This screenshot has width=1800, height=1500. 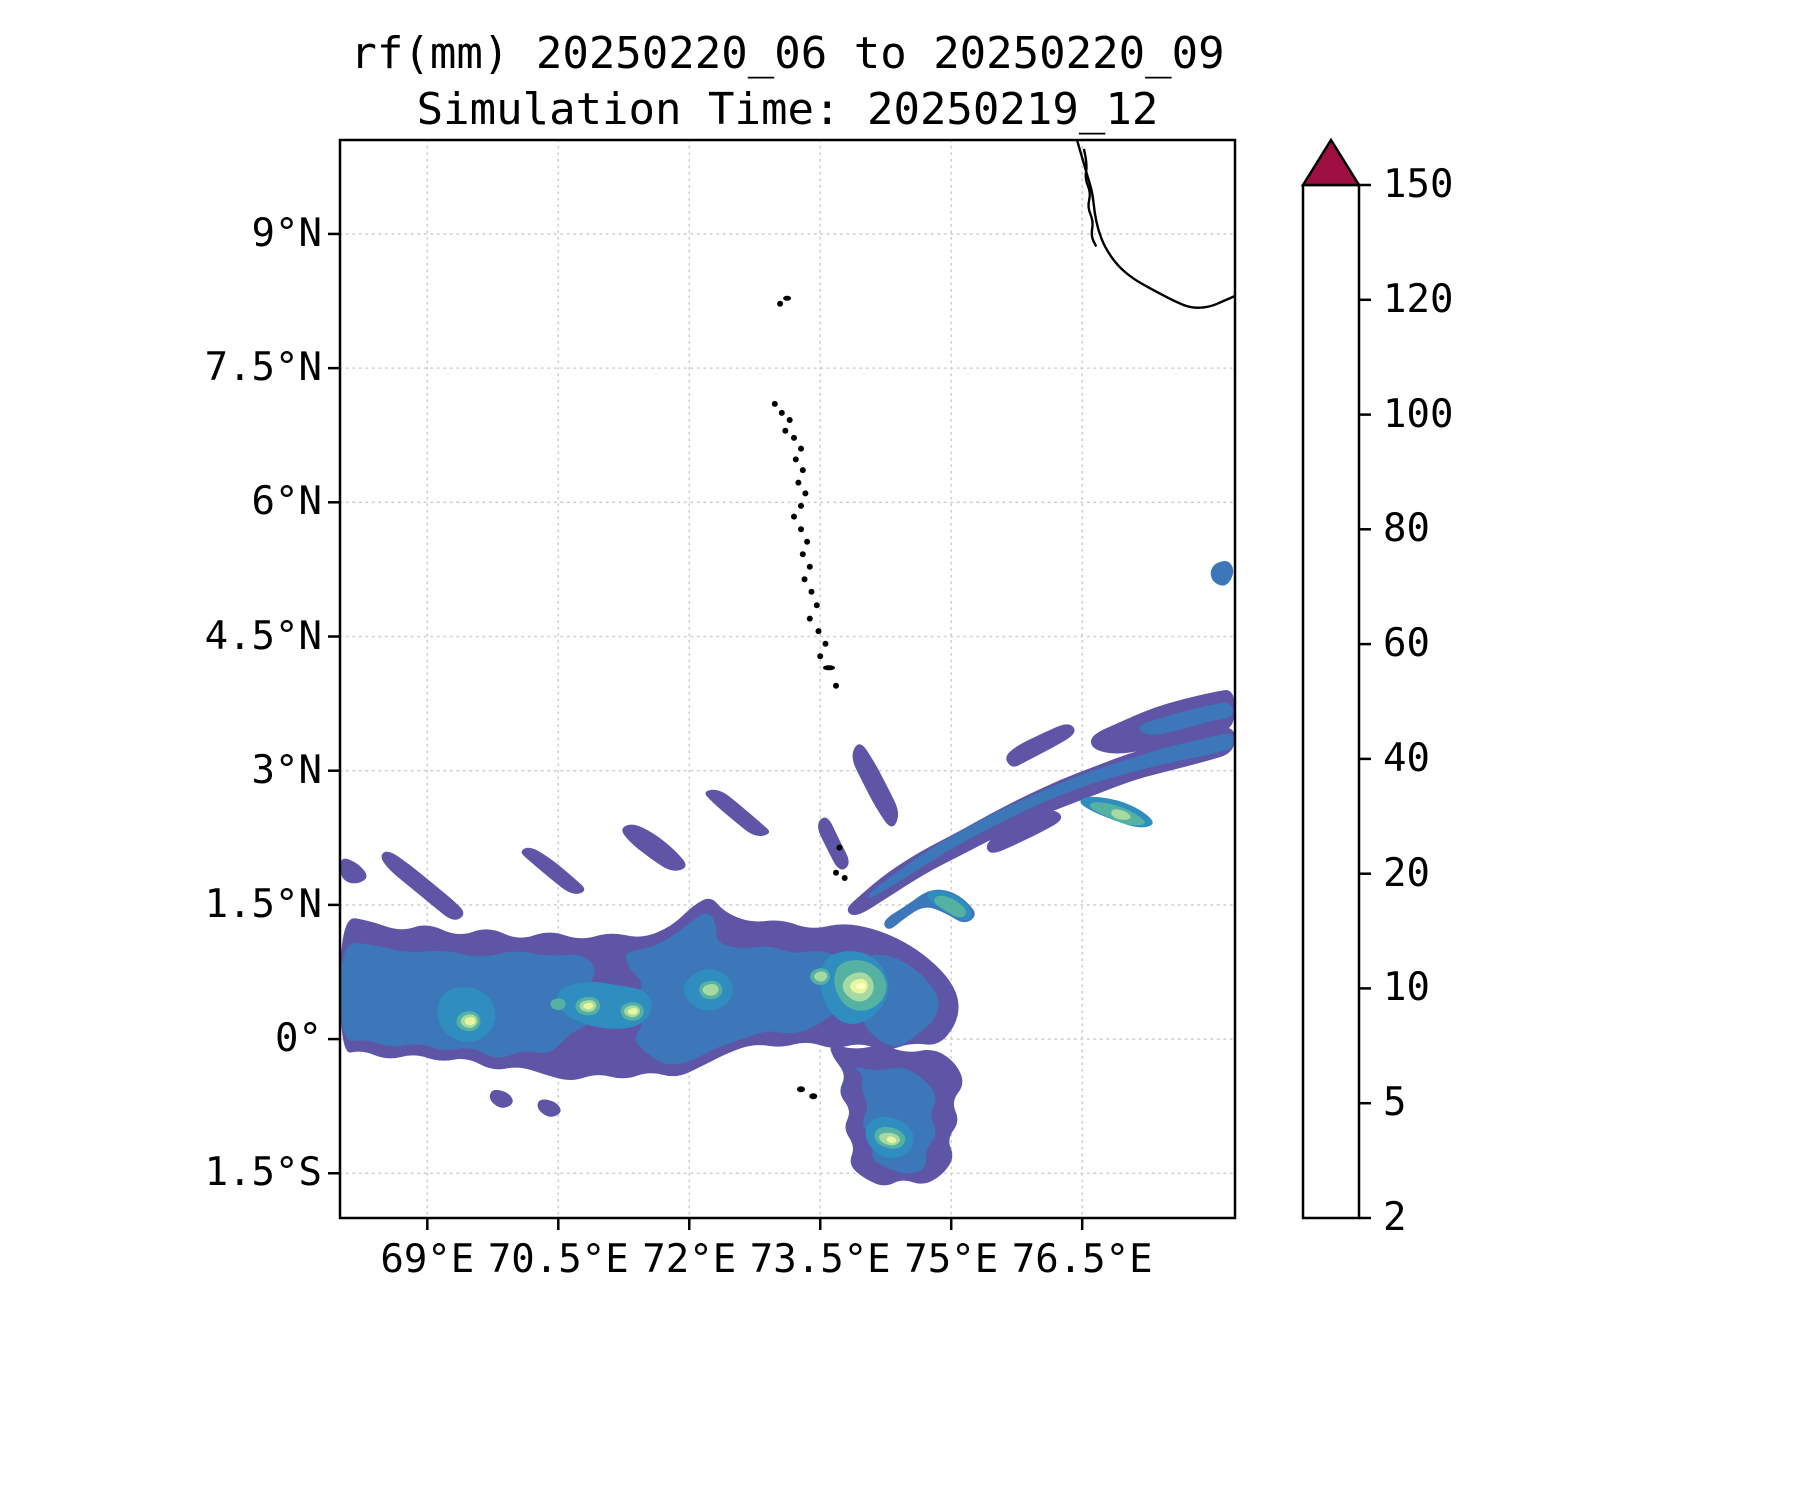 I want to click on y-tick-label: 1.5°N, so click(x=263, y=904).